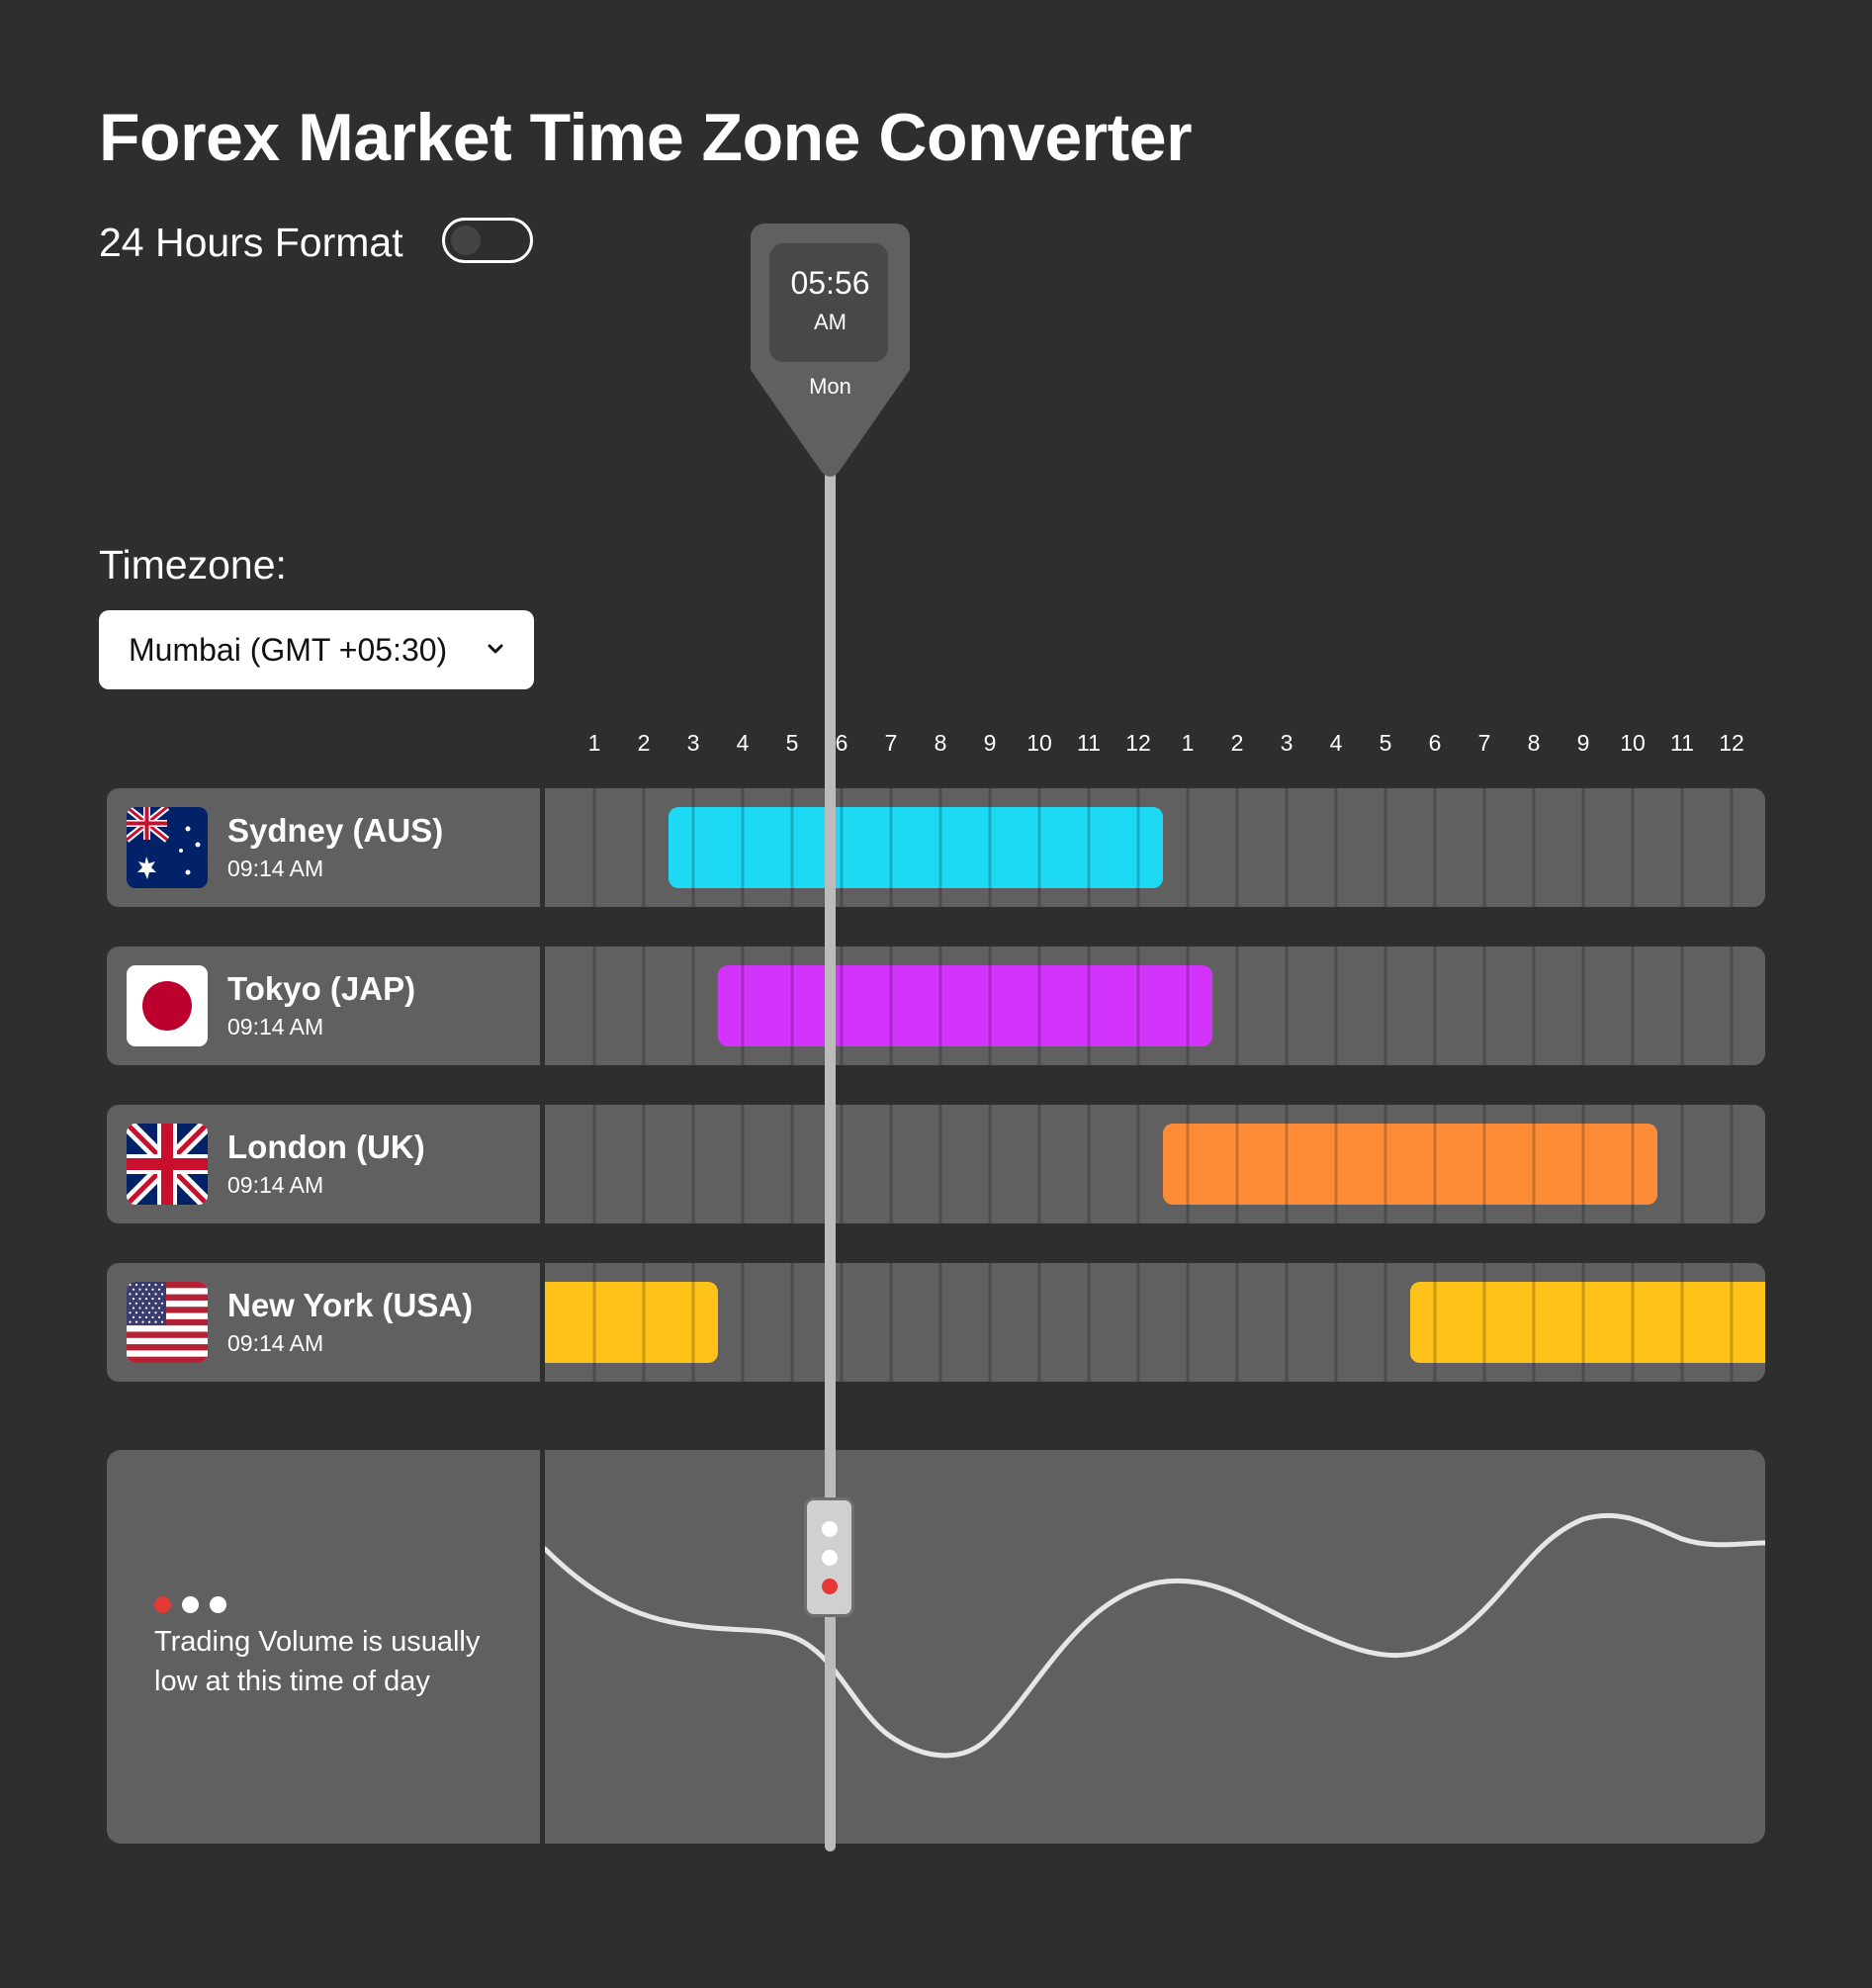 The image size is (1872, 1988). What do you see at coordinates (1237, 743) in the screenshot?
I see `hour-label: 2` at bounding box center [1237, 743].